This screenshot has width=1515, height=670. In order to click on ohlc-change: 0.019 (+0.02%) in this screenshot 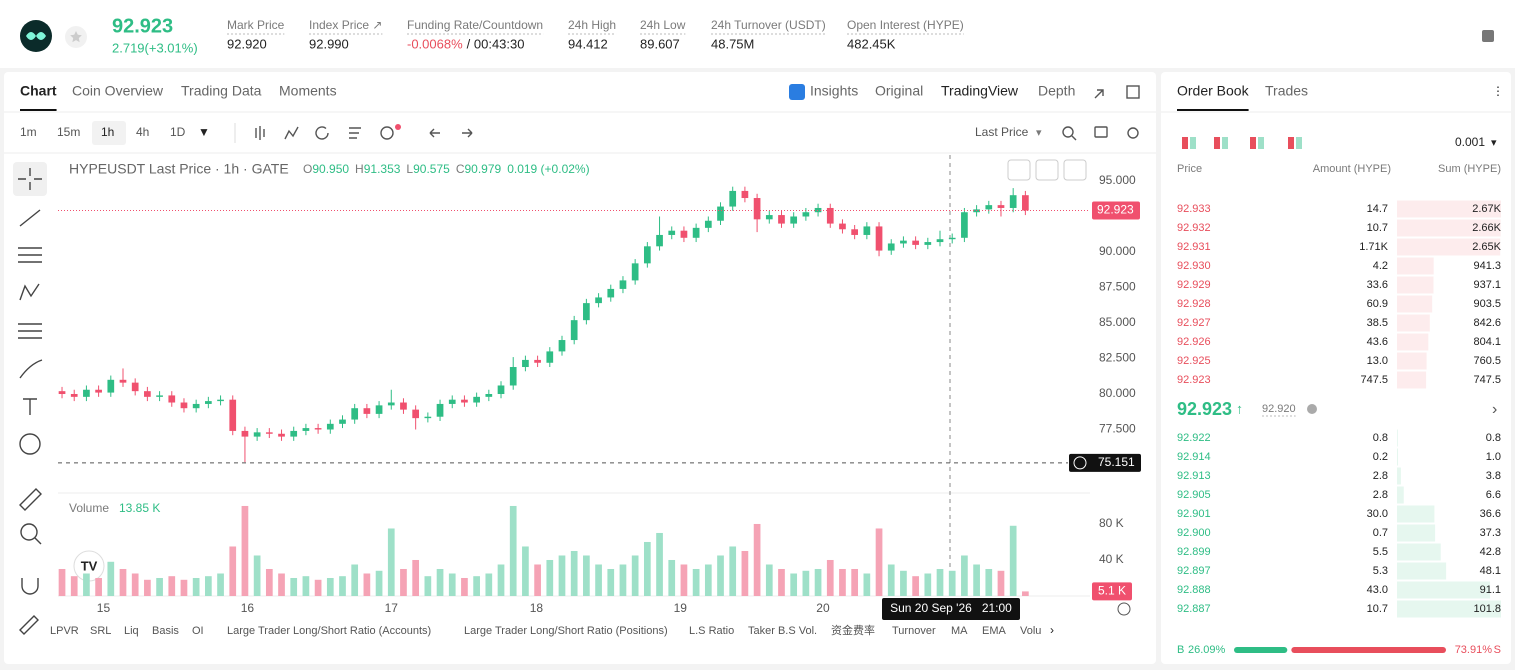, I will do `click(548, 169)`.